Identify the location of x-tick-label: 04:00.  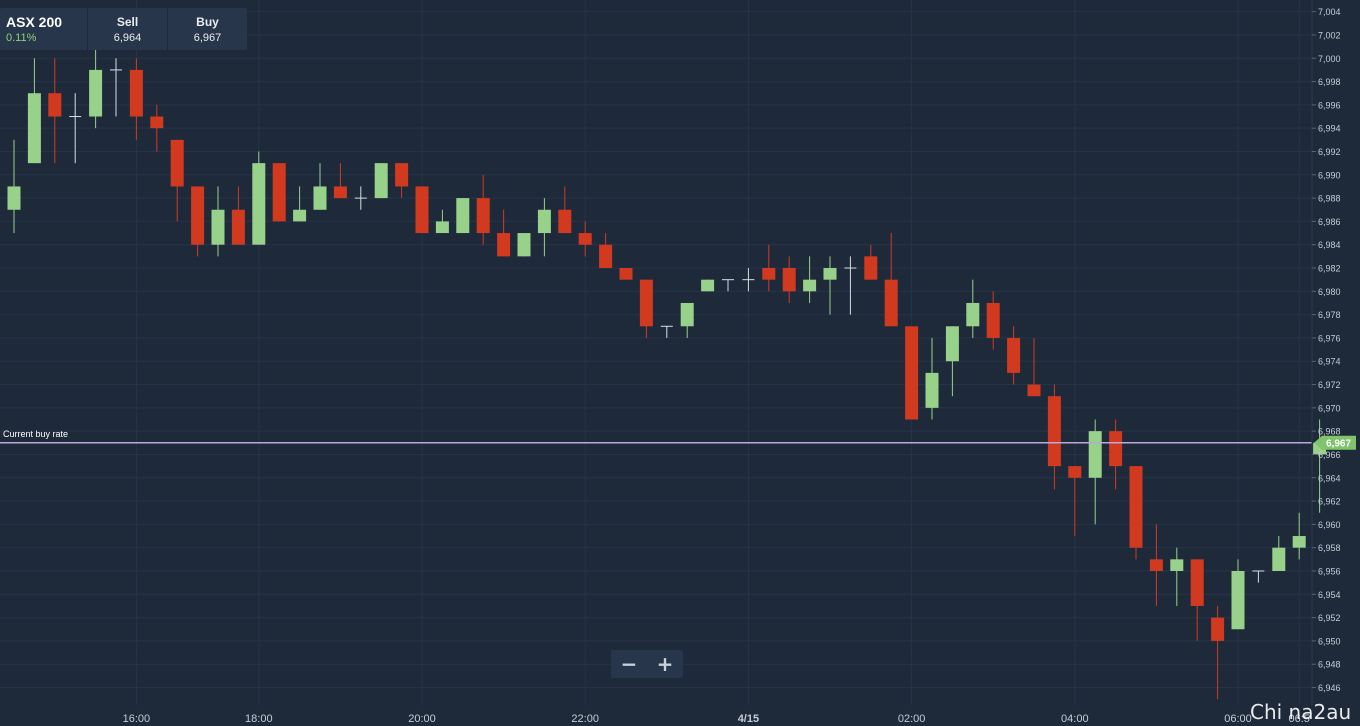
(1075, 719).